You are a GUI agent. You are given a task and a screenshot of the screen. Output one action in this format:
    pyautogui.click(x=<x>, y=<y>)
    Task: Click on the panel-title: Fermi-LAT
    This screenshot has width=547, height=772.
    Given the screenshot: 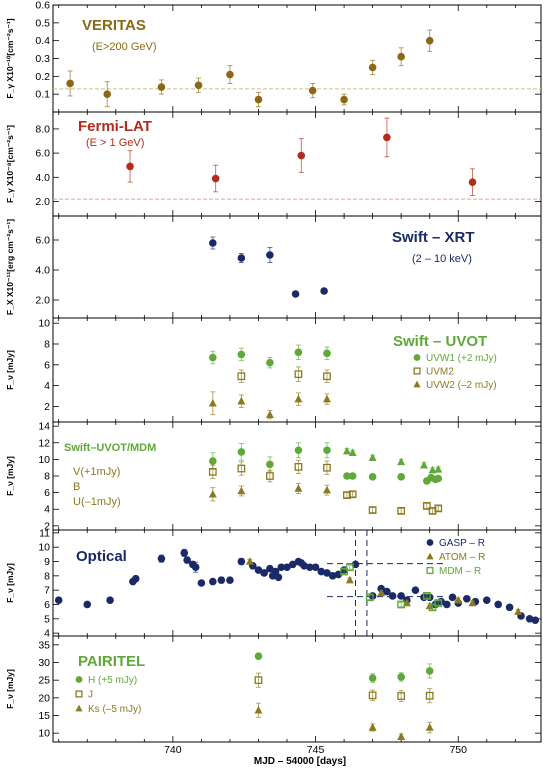 What is the action you would take?
    pyautogui.click(x=115, y=126)
    